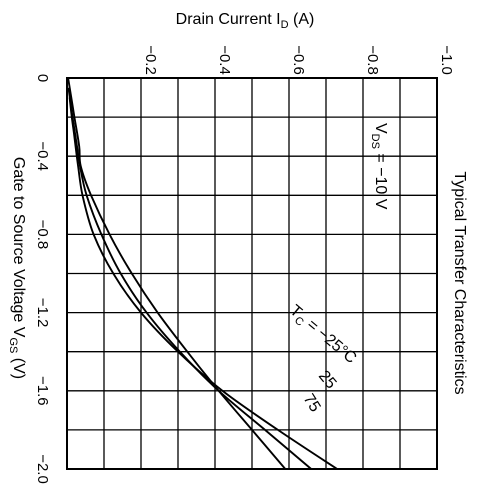 This screenshot has width=490, height=497. What do you see at coordinates (42, 279) in the screenshot?
I see `x-tick-labels: 0 −0.4 −0.8 −1.2 −1.6 −2.0` at bounding box center [42, 279].